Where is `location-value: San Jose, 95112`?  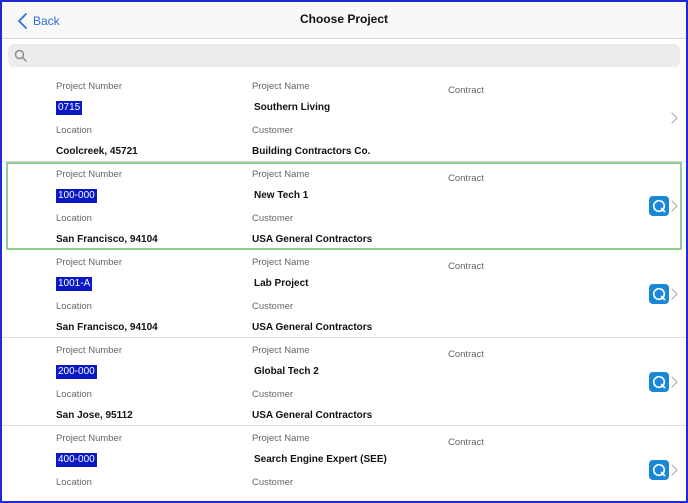 location-value: San Jose, 95112 is located at coordinates (94, 415).